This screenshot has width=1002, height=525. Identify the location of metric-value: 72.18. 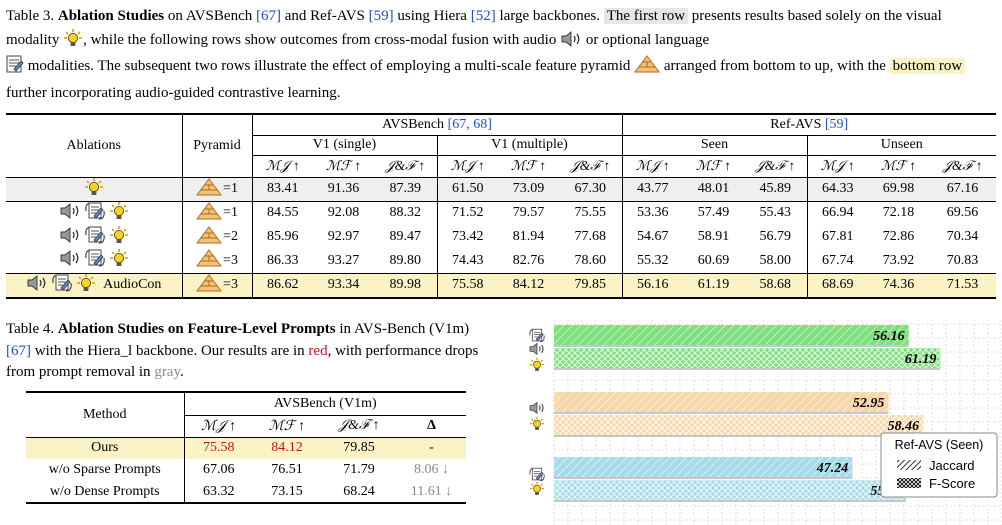
(898, 213).